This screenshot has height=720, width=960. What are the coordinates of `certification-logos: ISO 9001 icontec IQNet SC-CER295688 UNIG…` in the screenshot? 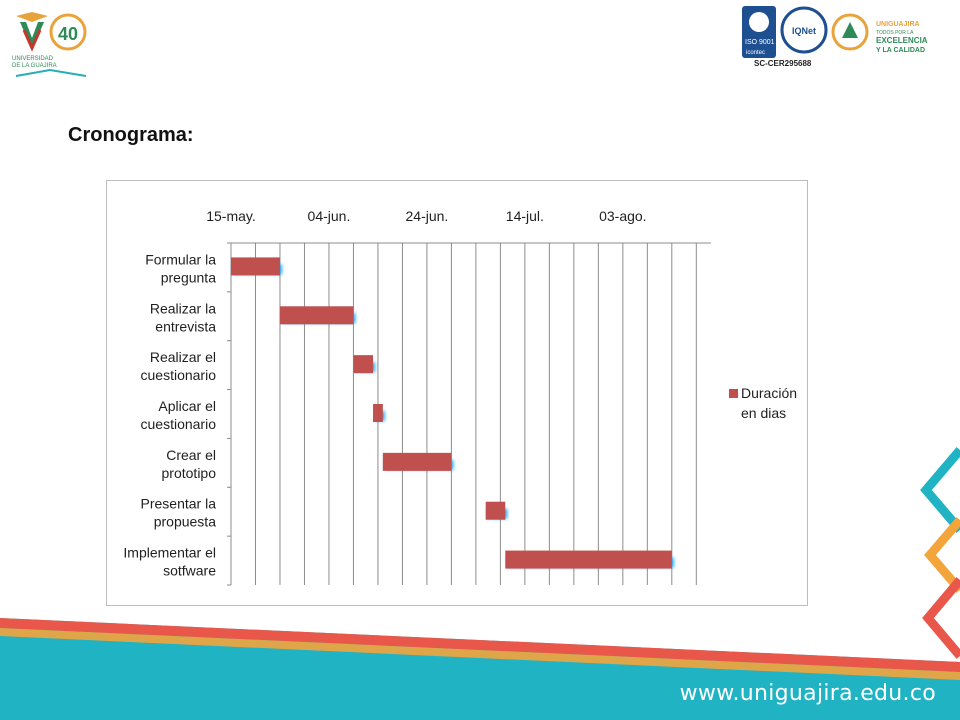 It's located at (835, 37).